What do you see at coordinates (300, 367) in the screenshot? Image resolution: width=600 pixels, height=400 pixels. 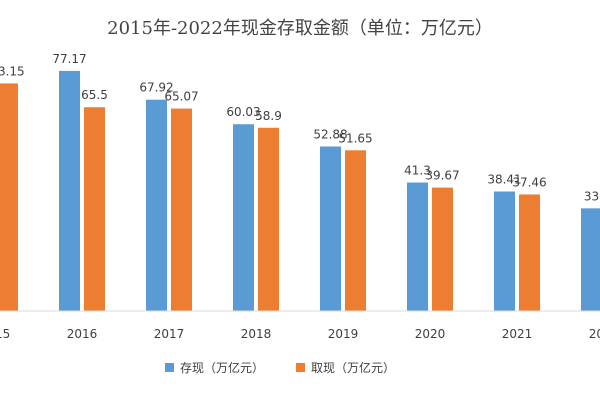 I see `legend-swatch-withdrawal` at bounding box center [300, 367].